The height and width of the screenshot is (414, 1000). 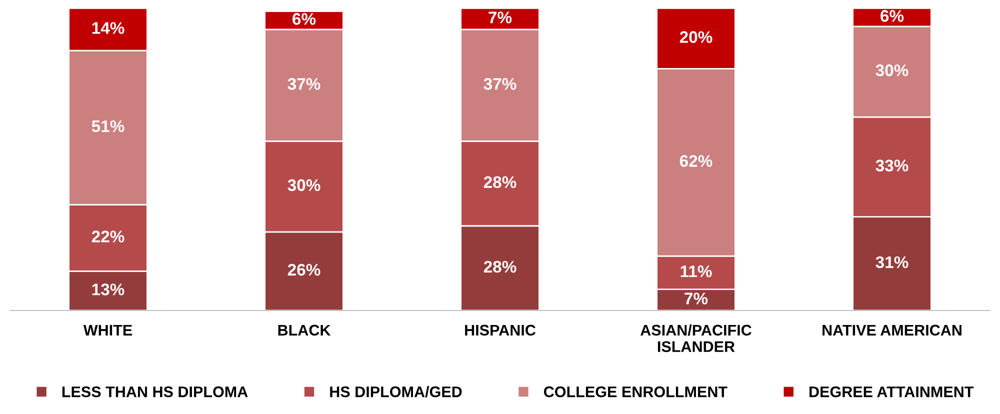 What do you see at coordinates (636, 392) in the screenshot?
I see `legend-label: COLLEGE ENROLLMENT` at bounding box center [636, 392].